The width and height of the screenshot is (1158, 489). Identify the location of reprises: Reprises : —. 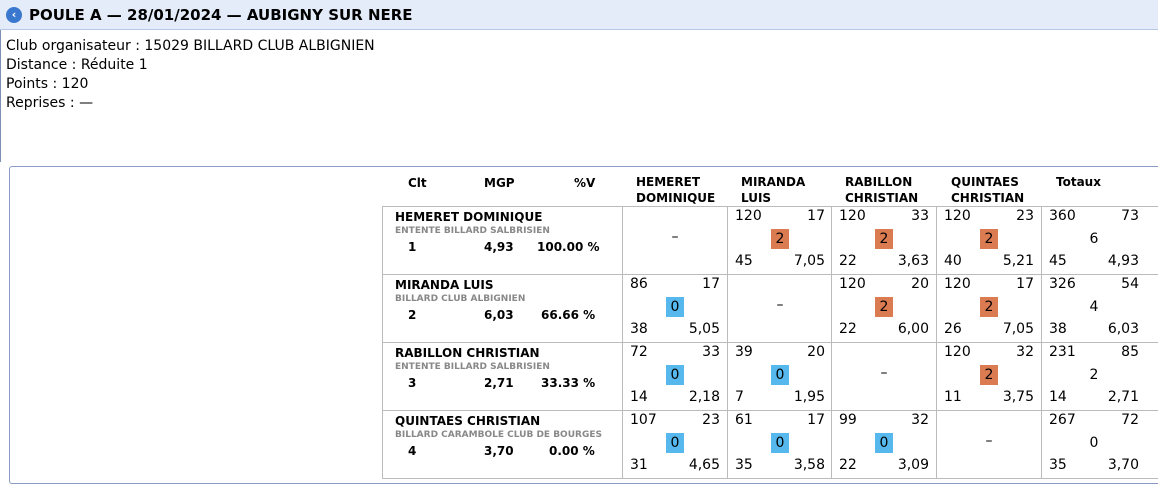
(50, 103).